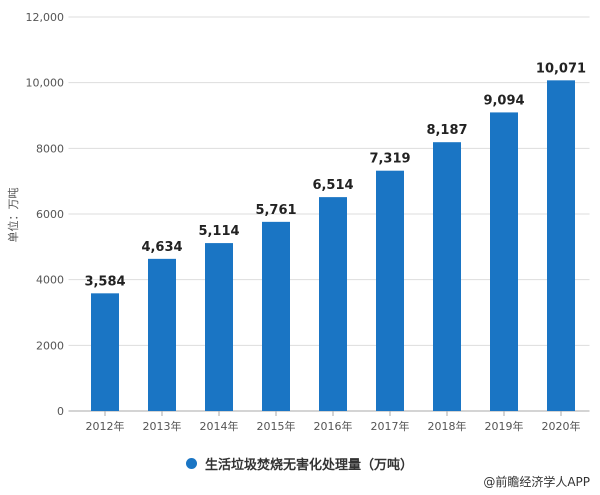 The width and height of the screenshot is (600, 495). I want to click on legend: 生活垃圾焚烧无害化处理量（万吨）, so click(299, 463).